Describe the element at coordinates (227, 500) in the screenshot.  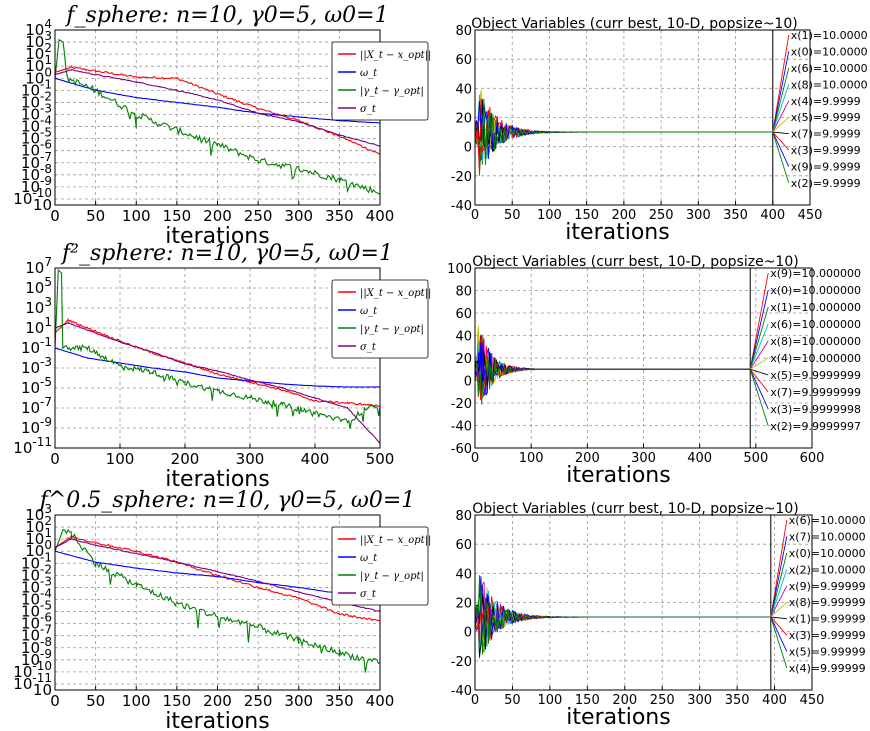
I see `chart-title: f^0.5_sphere: n=10, γ0=5, ω0=1` at that location.